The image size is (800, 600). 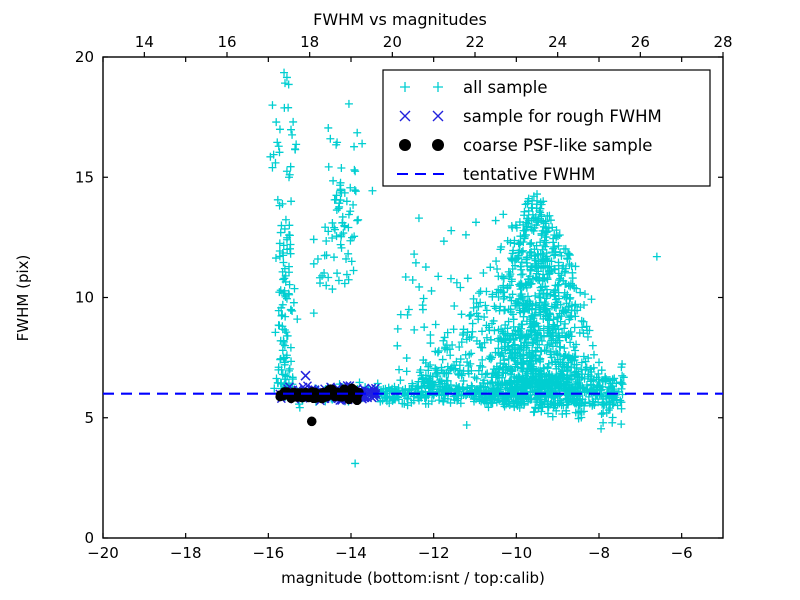 What do you see at coordinates (438, 145) in the screenshot?
I see `legend-dot-icon` at bounding box center [438, 145].